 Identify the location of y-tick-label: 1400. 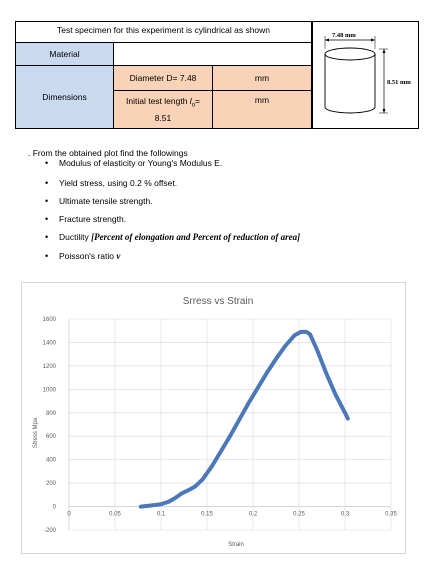
(50, 343).